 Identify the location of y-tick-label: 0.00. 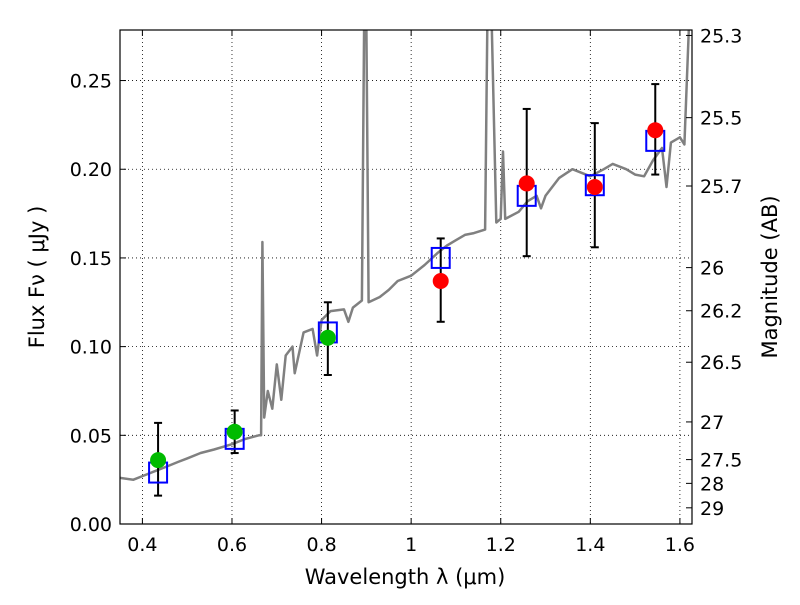
(91, 525).